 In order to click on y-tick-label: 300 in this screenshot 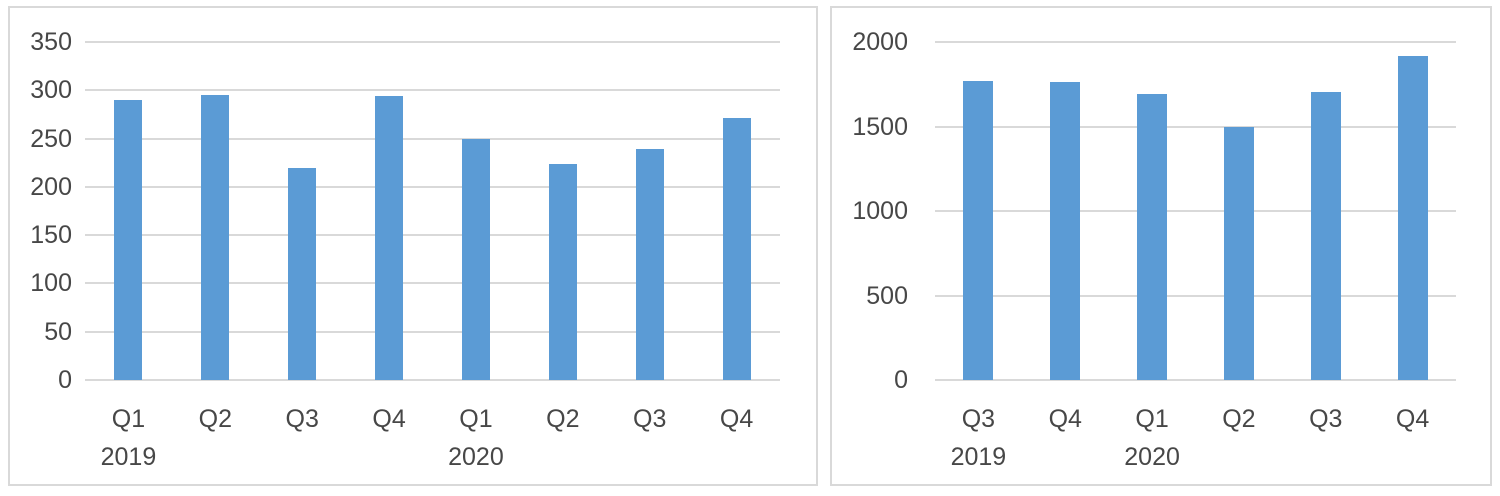, I will do `click(51, 90)`.